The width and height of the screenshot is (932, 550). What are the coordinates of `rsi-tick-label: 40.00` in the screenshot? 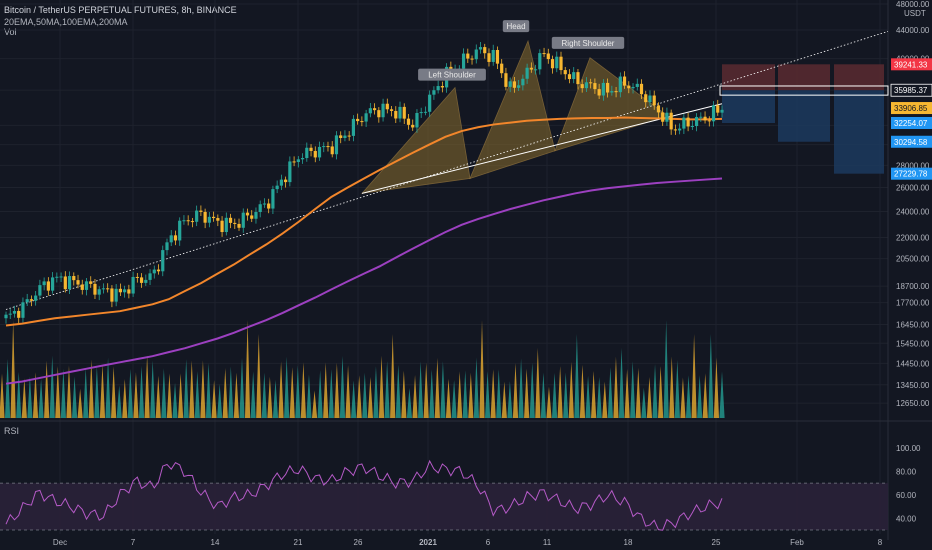 It's located at (906, 518).